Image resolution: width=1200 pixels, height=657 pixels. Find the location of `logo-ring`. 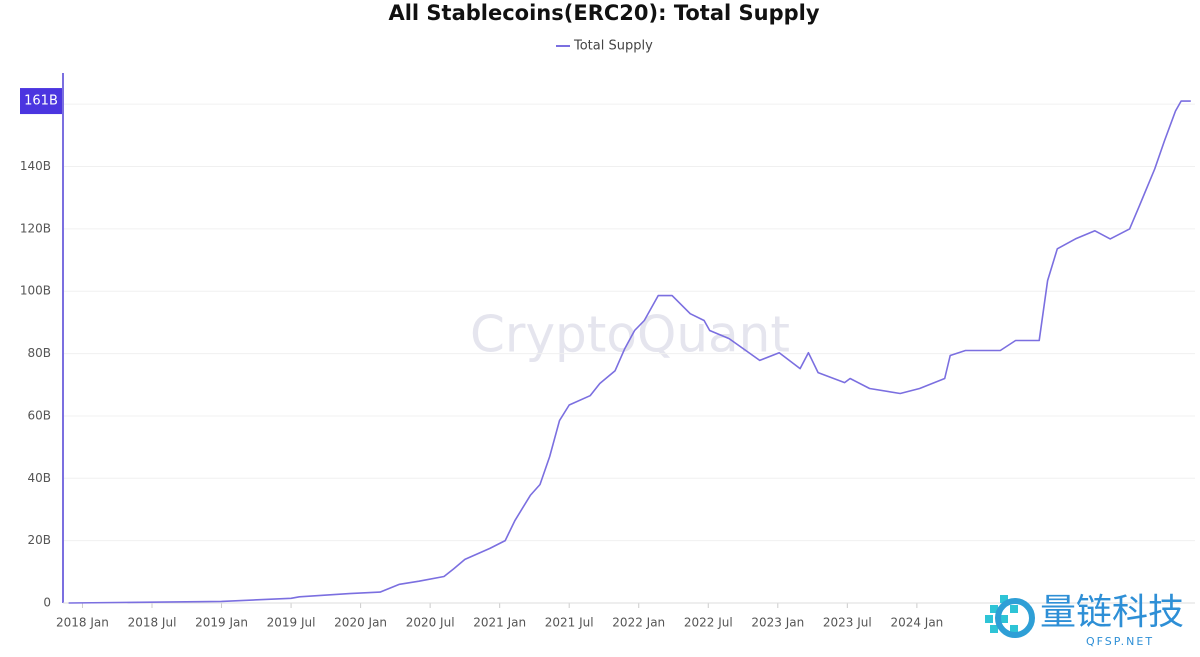

logo-ring is located at coordinates (1015, 618).